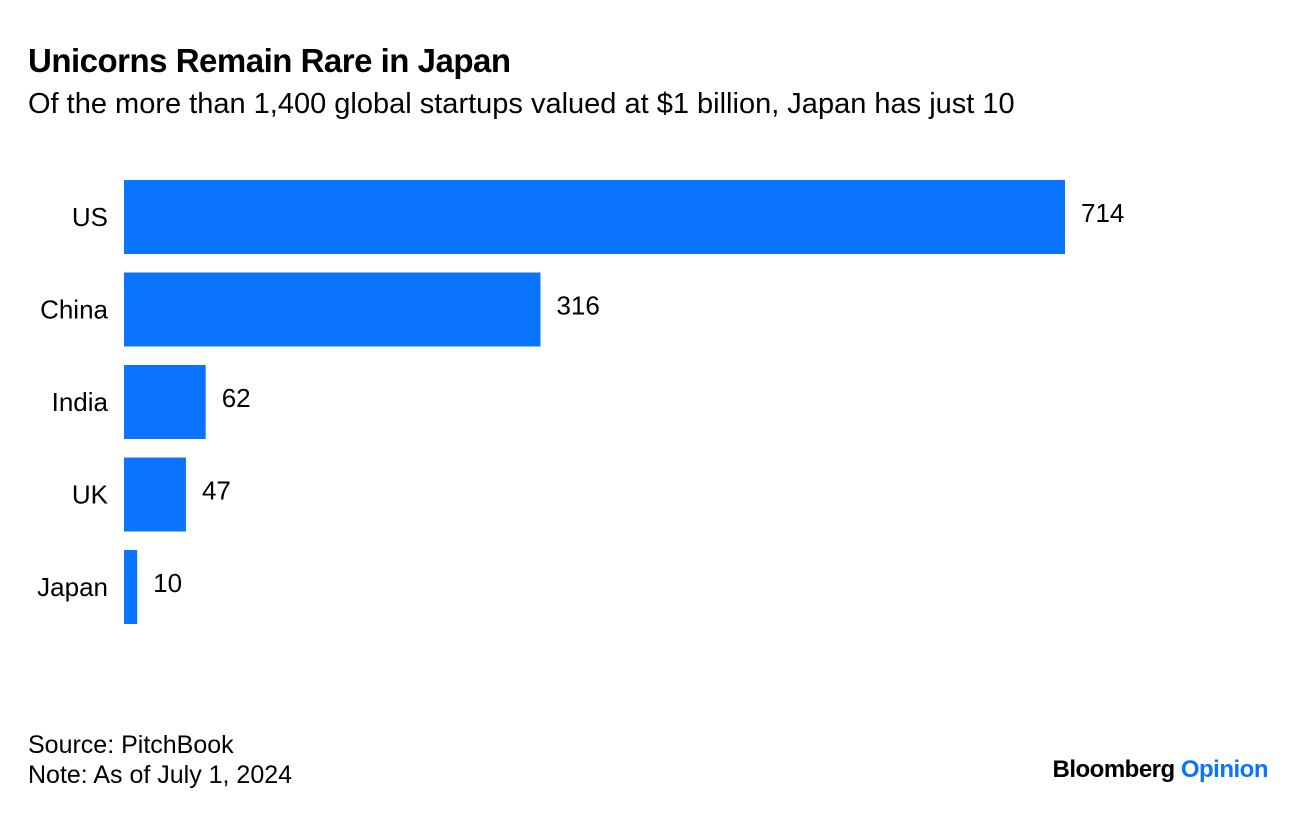  I want to click on brand-name: Bloomberg, so click(1114, 769).